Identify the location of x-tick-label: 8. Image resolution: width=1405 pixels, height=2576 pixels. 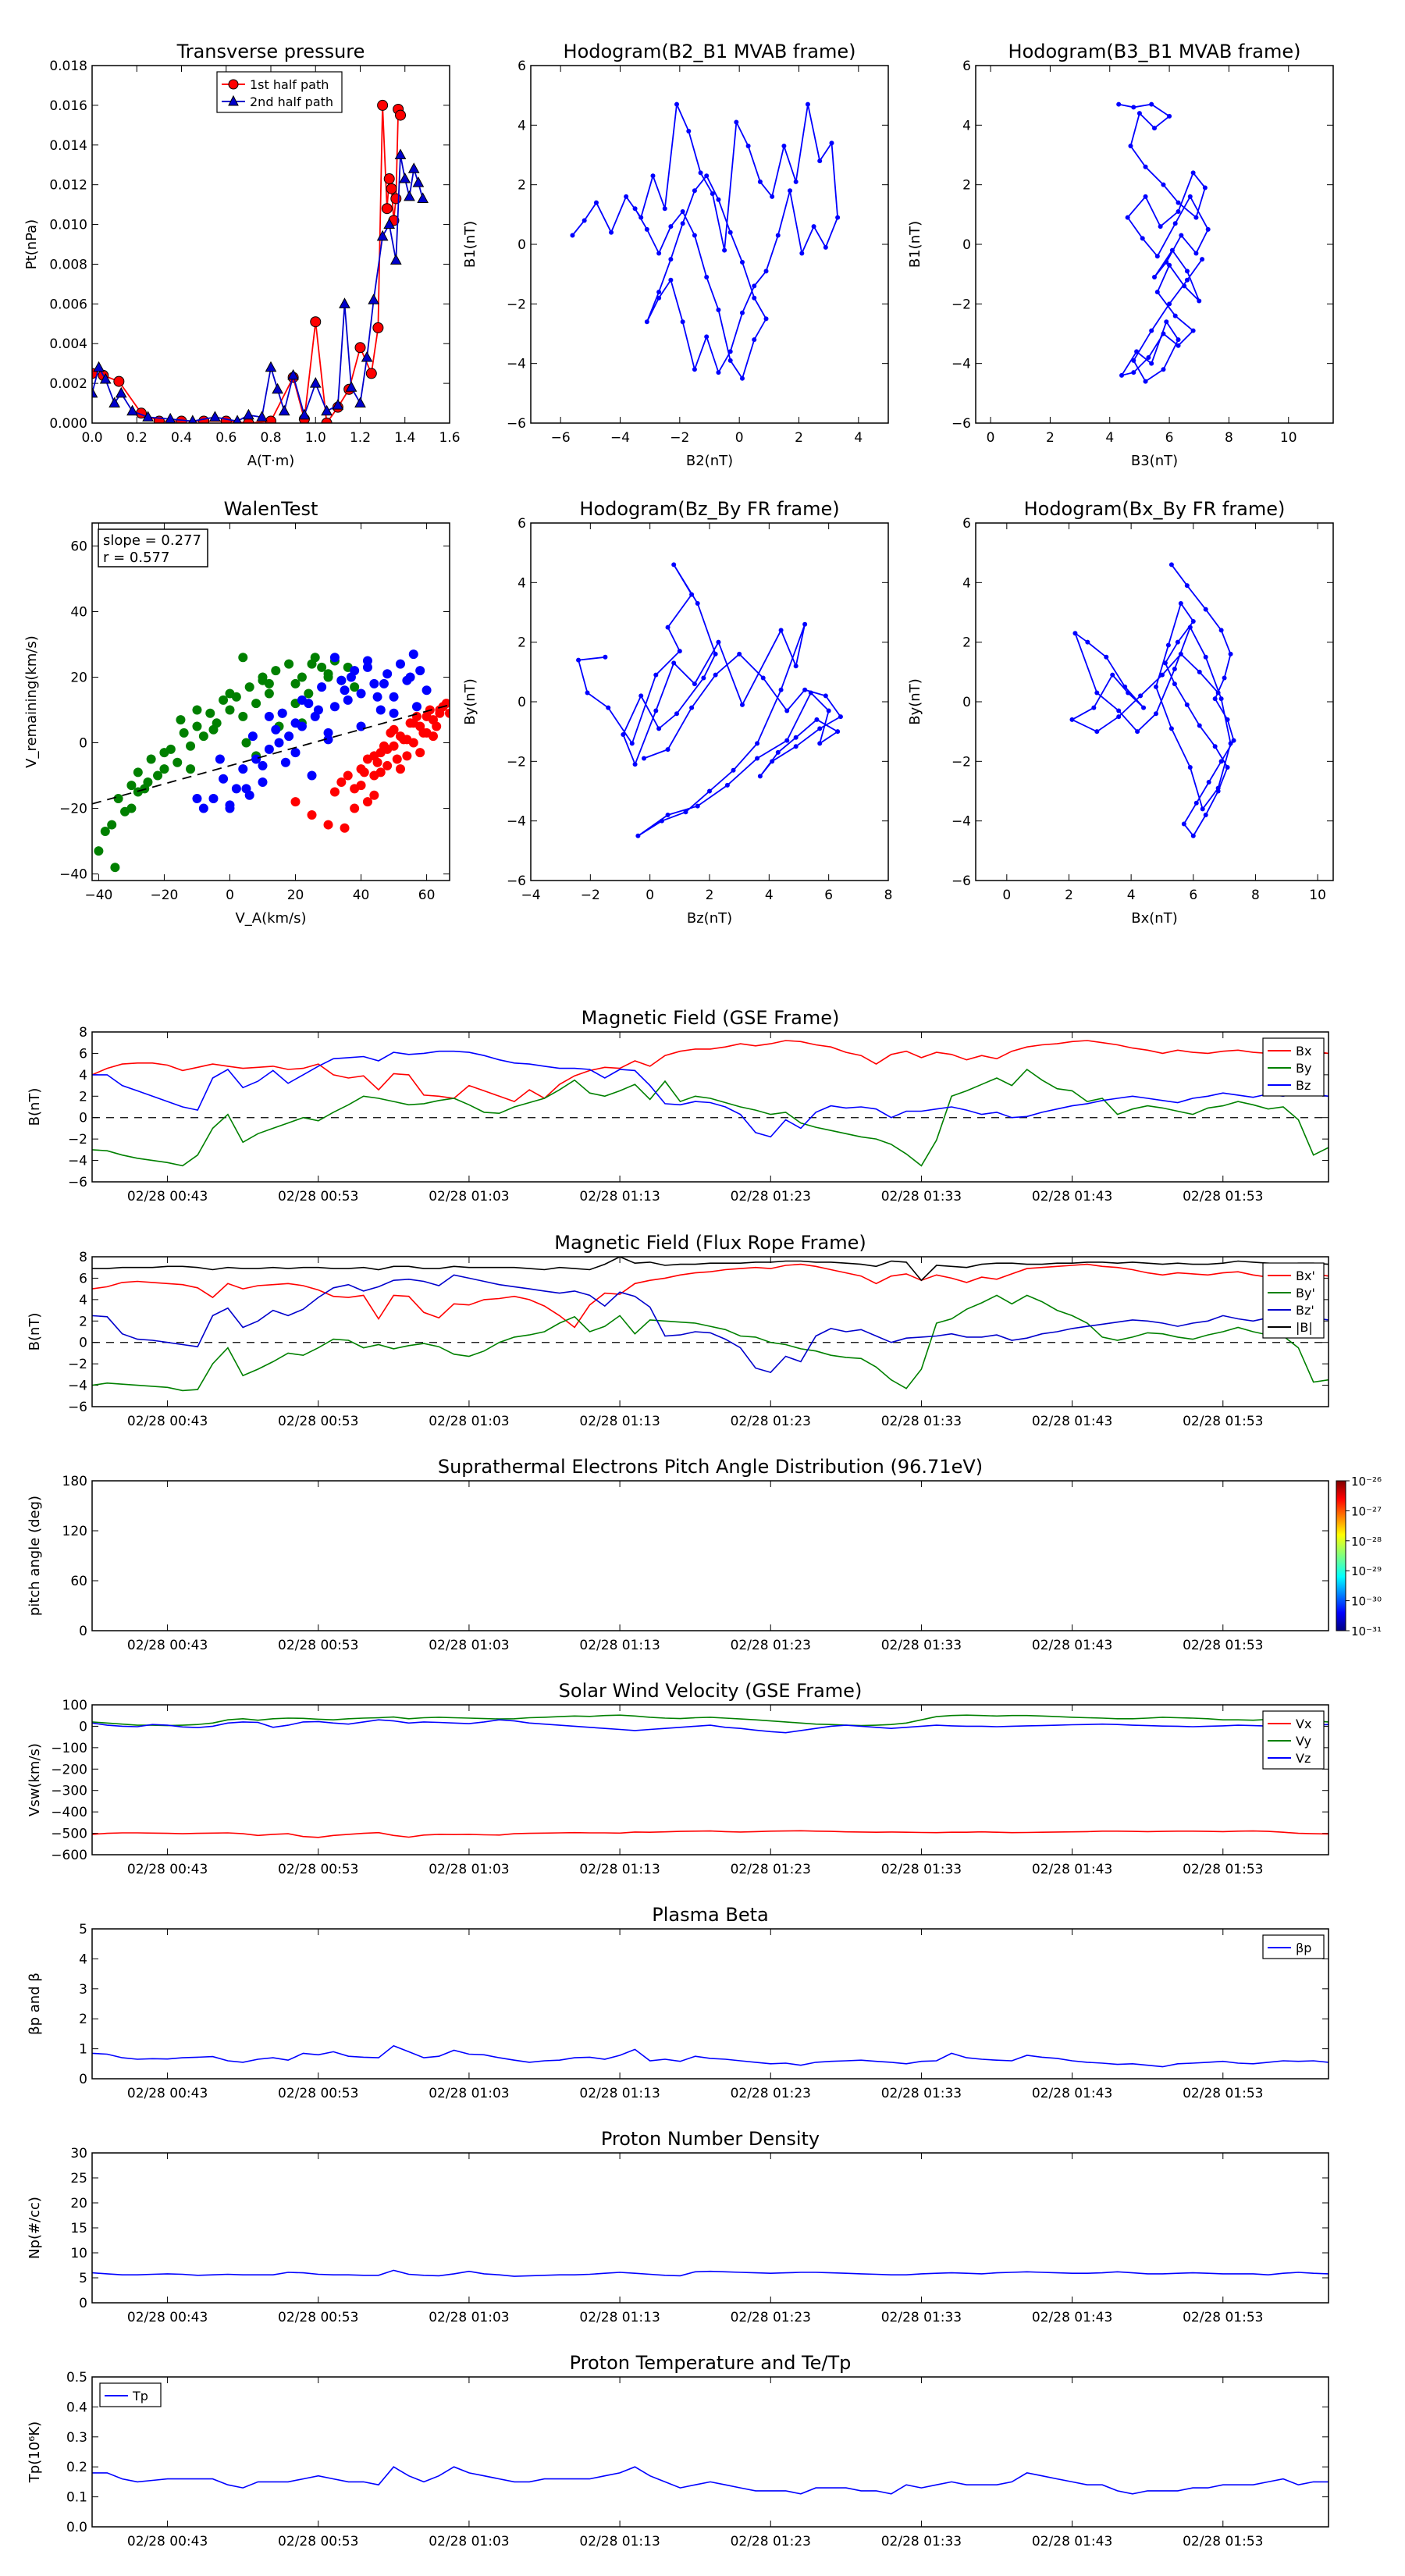
(1229, 438).